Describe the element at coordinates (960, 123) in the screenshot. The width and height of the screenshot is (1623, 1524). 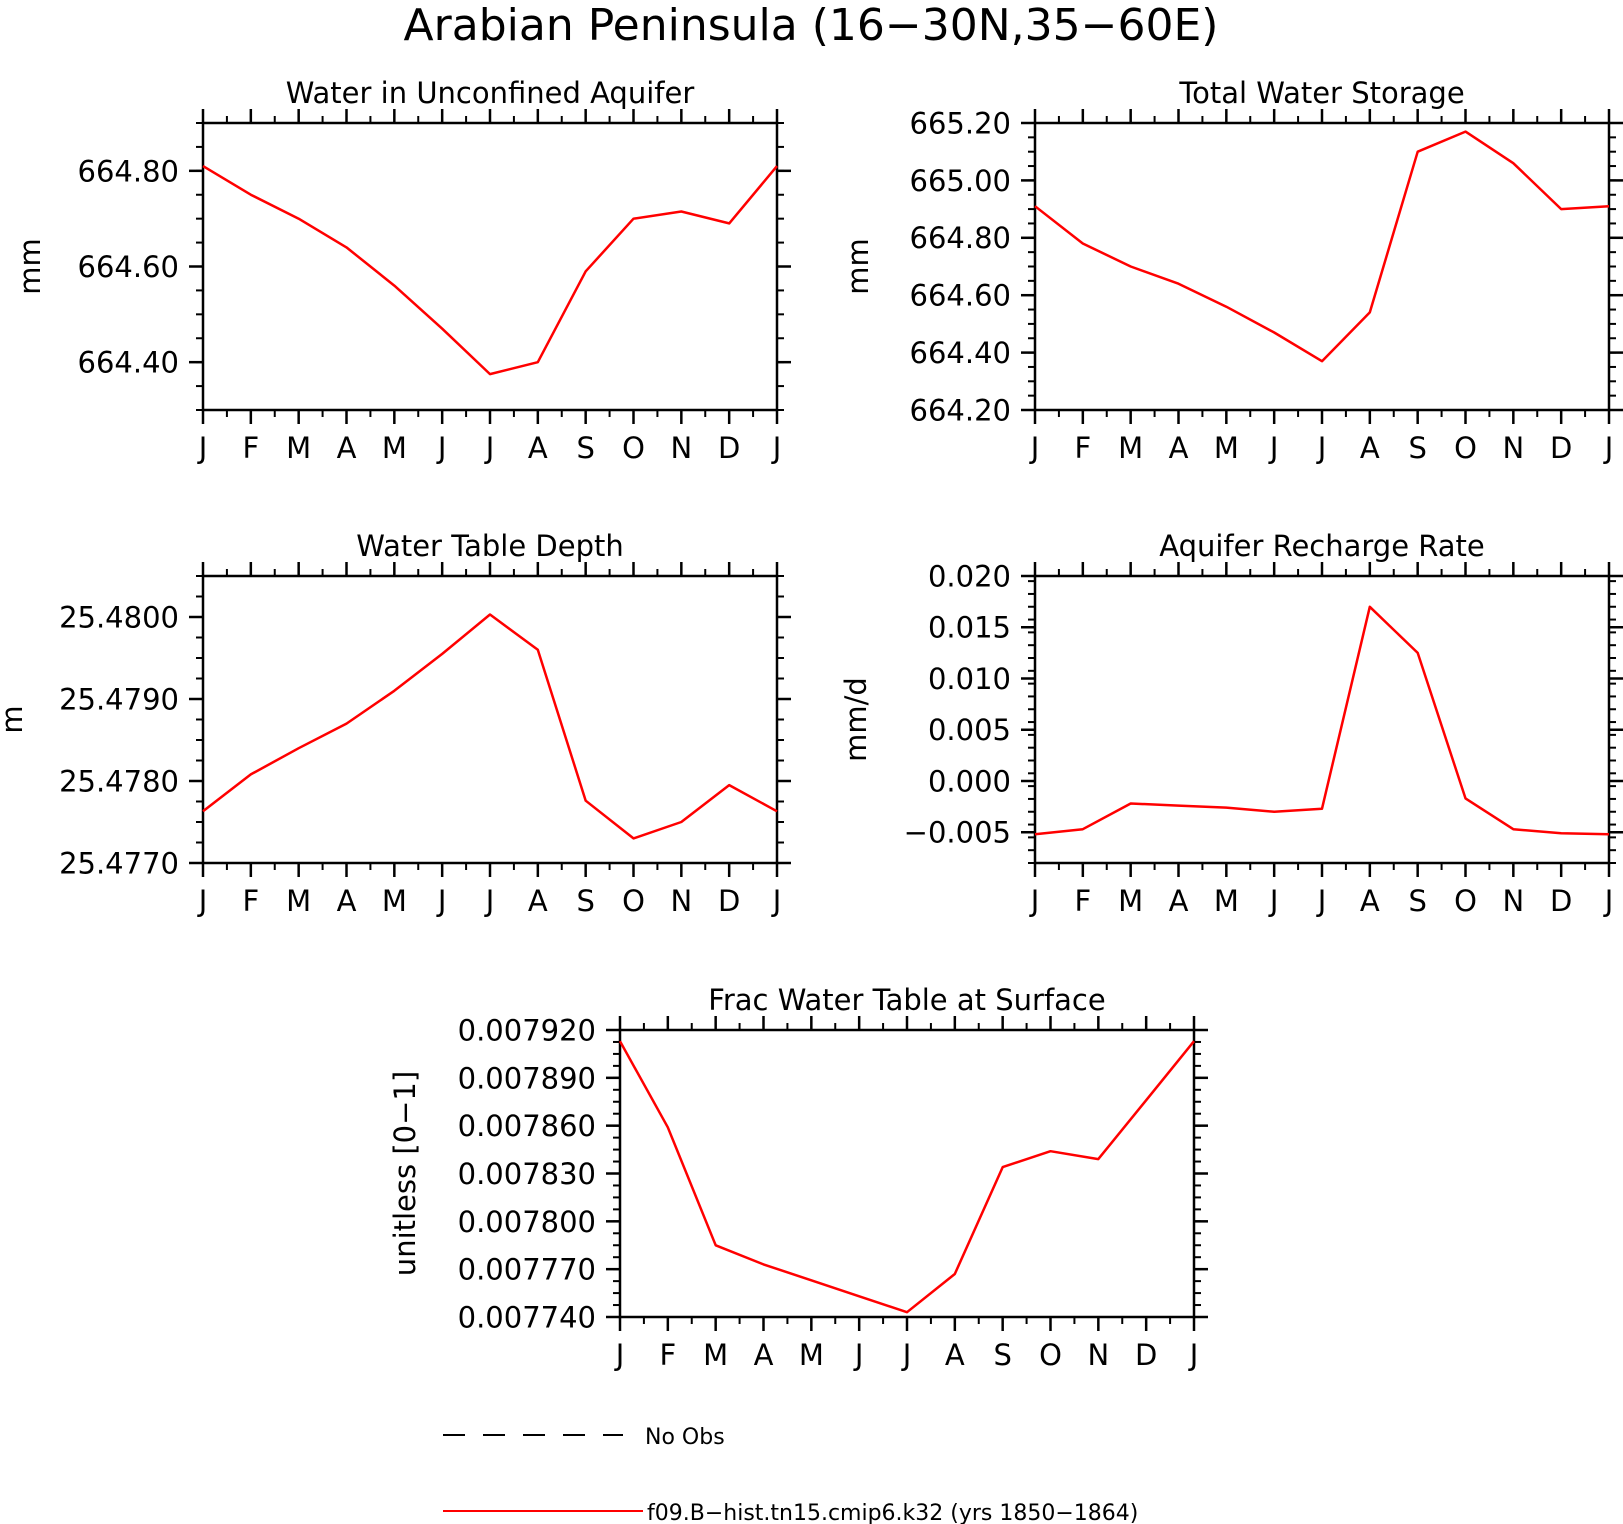
I see `y-tick-label: 665.20` at that location.